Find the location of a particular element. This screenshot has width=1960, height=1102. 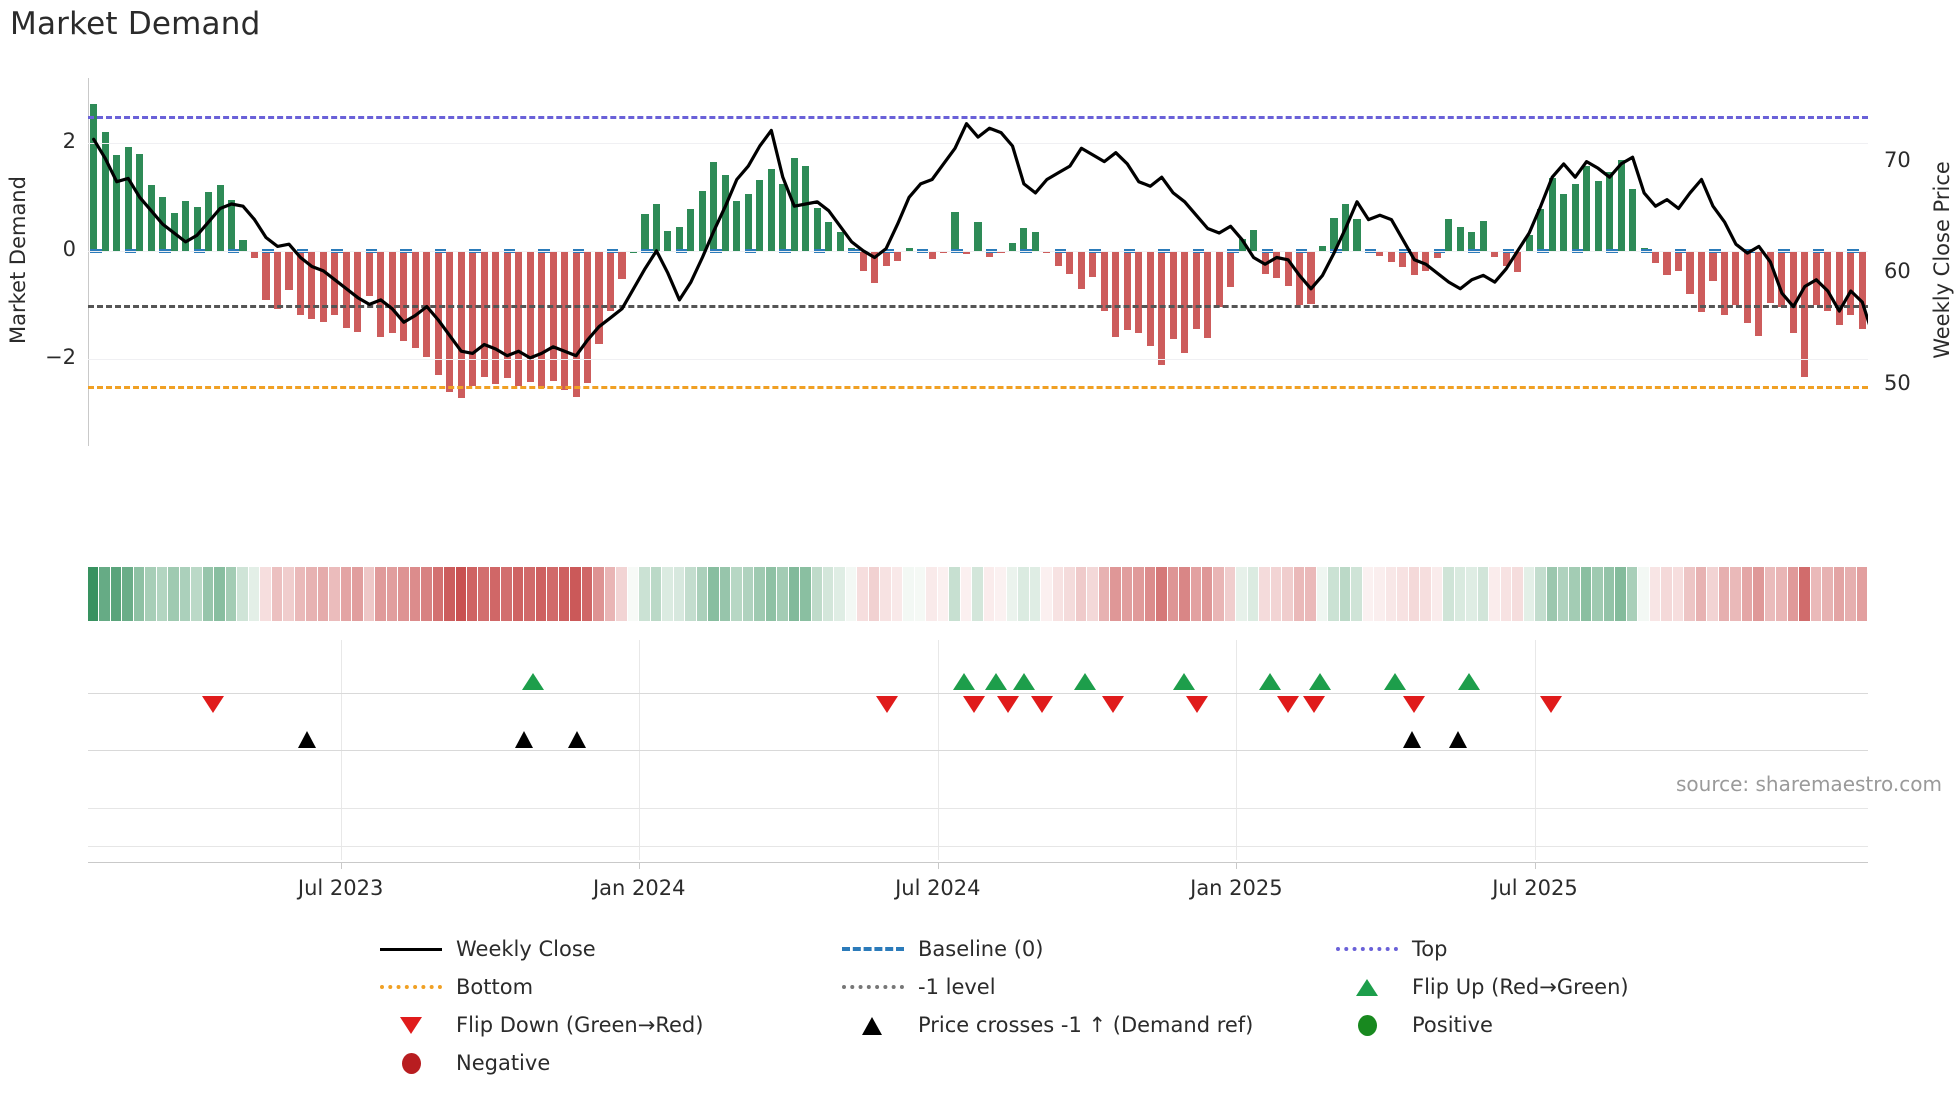

y-axis-right-label: Weekly Close Price is located at coordinates (1942, 260).